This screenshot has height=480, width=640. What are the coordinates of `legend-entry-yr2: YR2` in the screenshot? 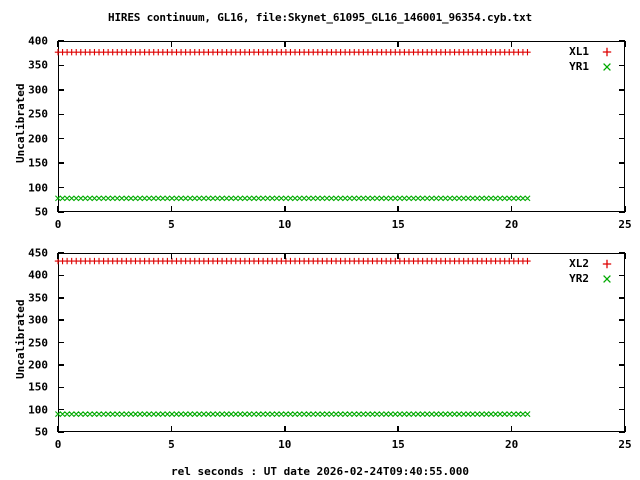 It's located at (575, 279).